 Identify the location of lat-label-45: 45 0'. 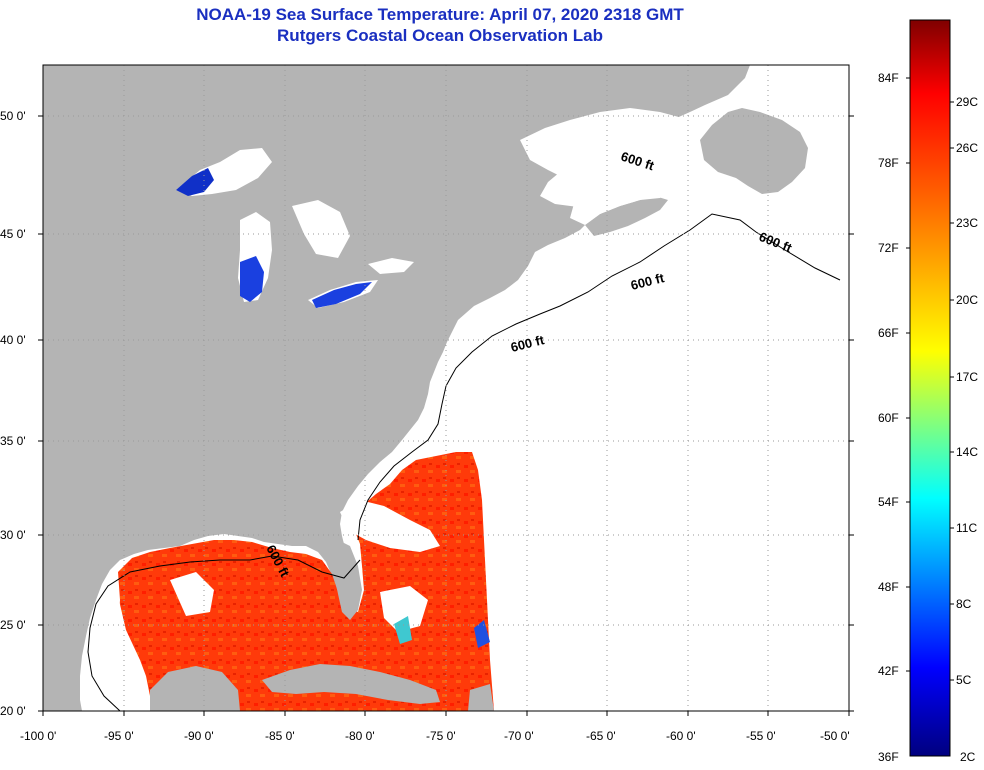
(13, 234).